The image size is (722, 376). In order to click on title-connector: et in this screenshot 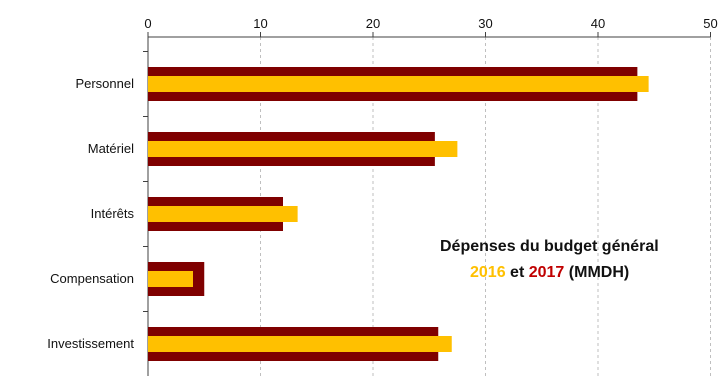, I will do `click(517, 272)`.